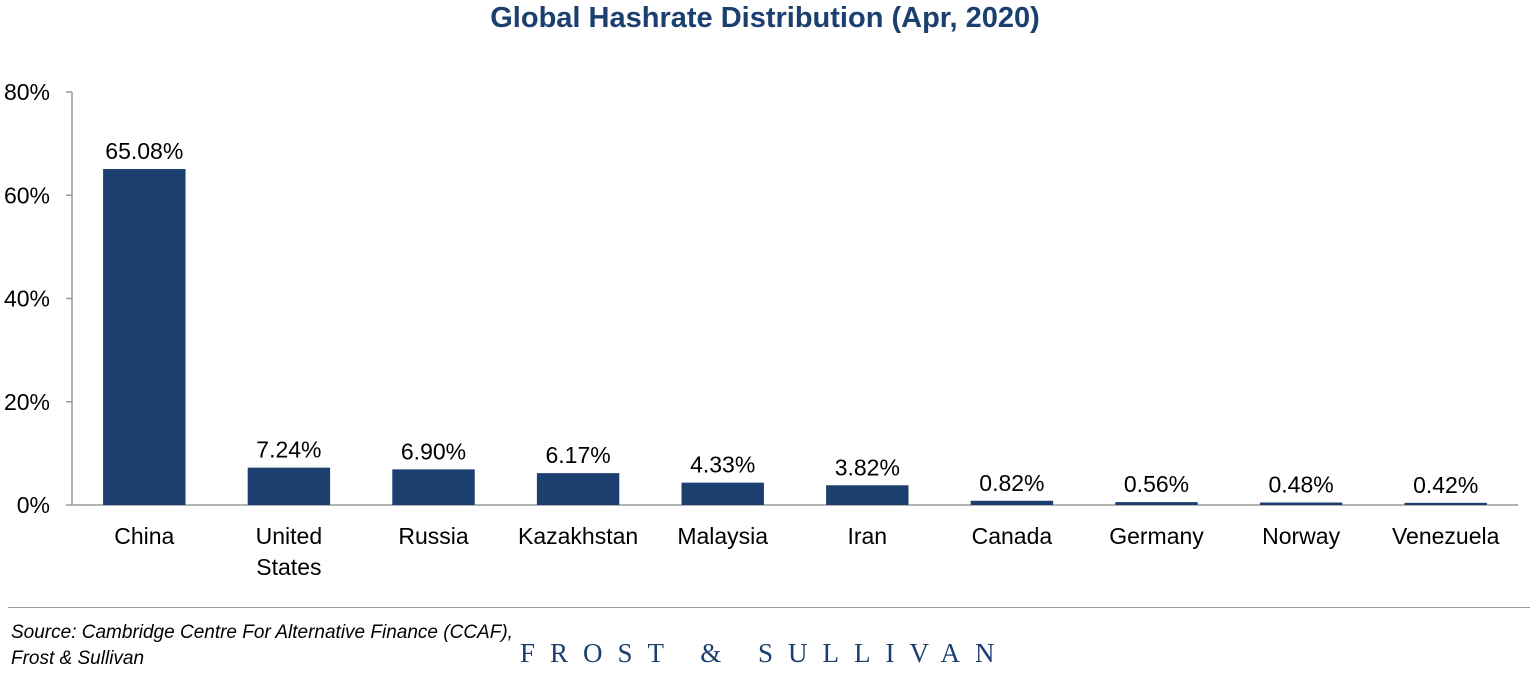 This screenshot has width=1530, height=674. What do you see at coordinates (1011, 483) in the screenshot?
I see `data-label: 0.82%` at bounding box center [1011, 483].